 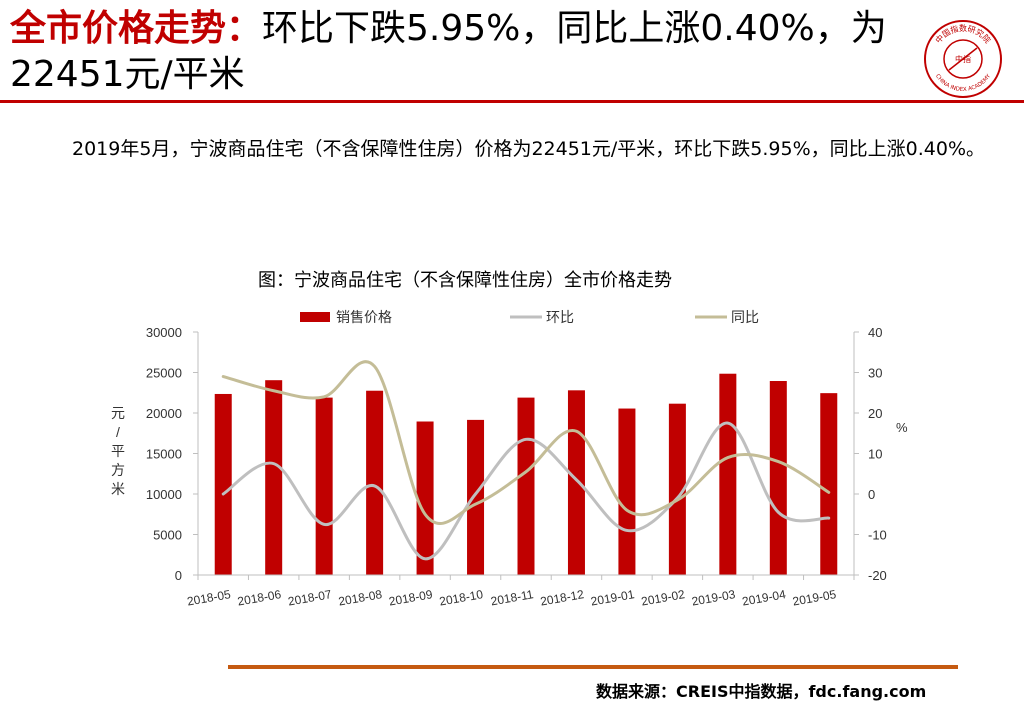 What do you see at coordinates (512, 597) in the screenshot?
I see `x-tick-label: 2018-11` at bounding box center [512, 597].